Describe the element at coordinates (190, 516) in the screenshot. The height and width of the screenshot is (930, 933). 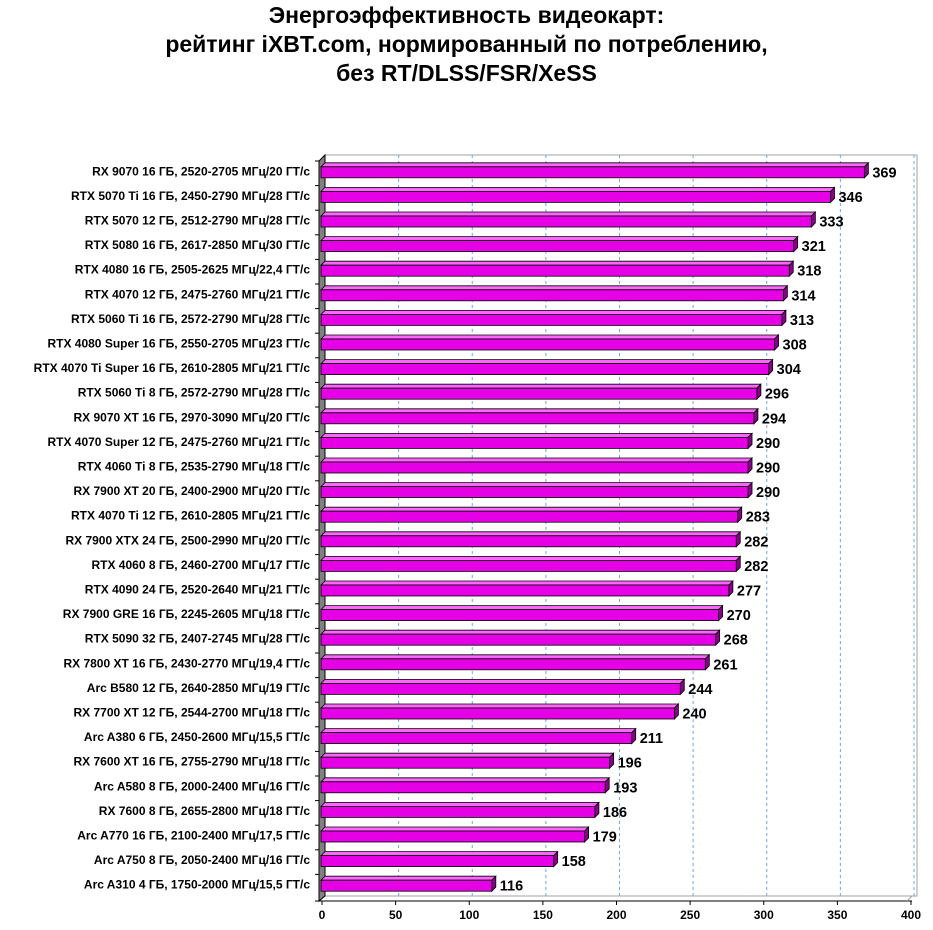
I see `y-tick-label: RTX 4070 Ti 12 ГБ, 2610-2805 МГц/21 ГТ/с` at that location.